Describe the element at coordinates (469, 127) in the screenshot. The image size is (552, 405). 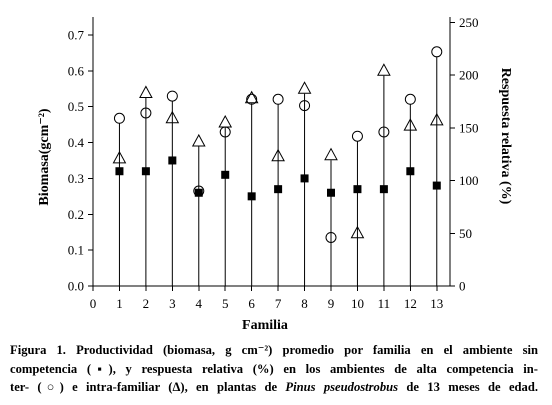
I see `right-y-tick-label: 150` at that location.